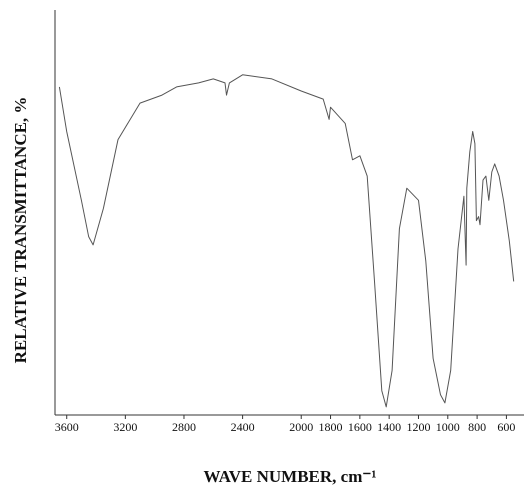 The height and width of the screenshot is (495, 526). I want to click on x-axis-label: WAVE NUMBER, cm⁻¹, so click(290, 476).